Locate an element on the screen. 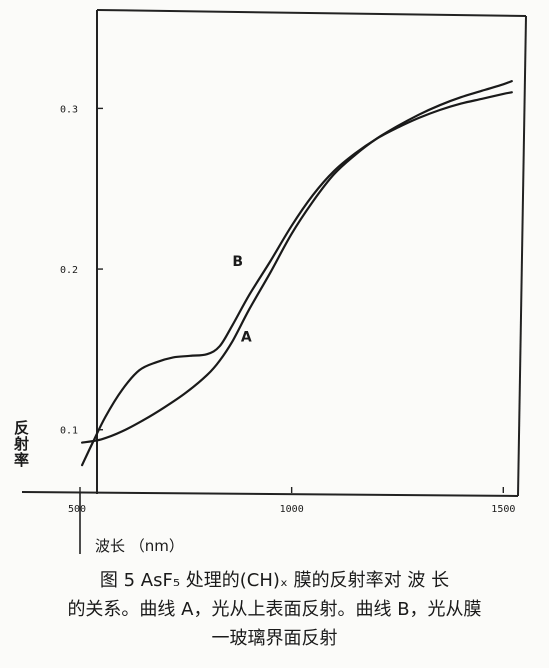 Image resolution: width=549 pixels, height=668 pixels. curve-label-a: A is located at coordinates (246, 337).